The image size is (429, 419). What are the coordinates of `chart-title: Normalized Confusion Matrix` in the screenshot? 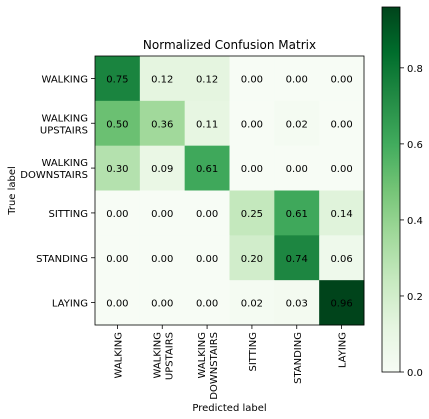 It's located at (229, 45).